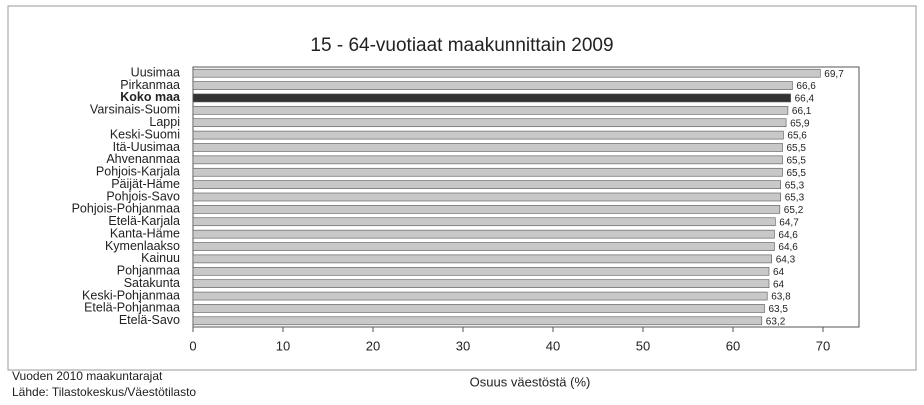 The height and width of the screenshot is (405, 924). I want to click on value-label: 65,2, so click(794, 210).